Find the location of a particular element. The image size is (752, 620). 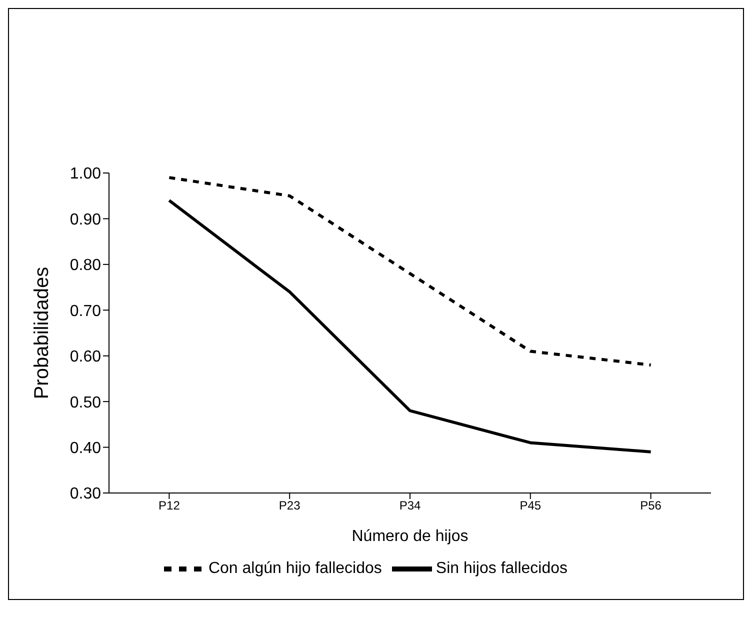

x-axis-title: Número de hijos is located at coordinates (410, 536).